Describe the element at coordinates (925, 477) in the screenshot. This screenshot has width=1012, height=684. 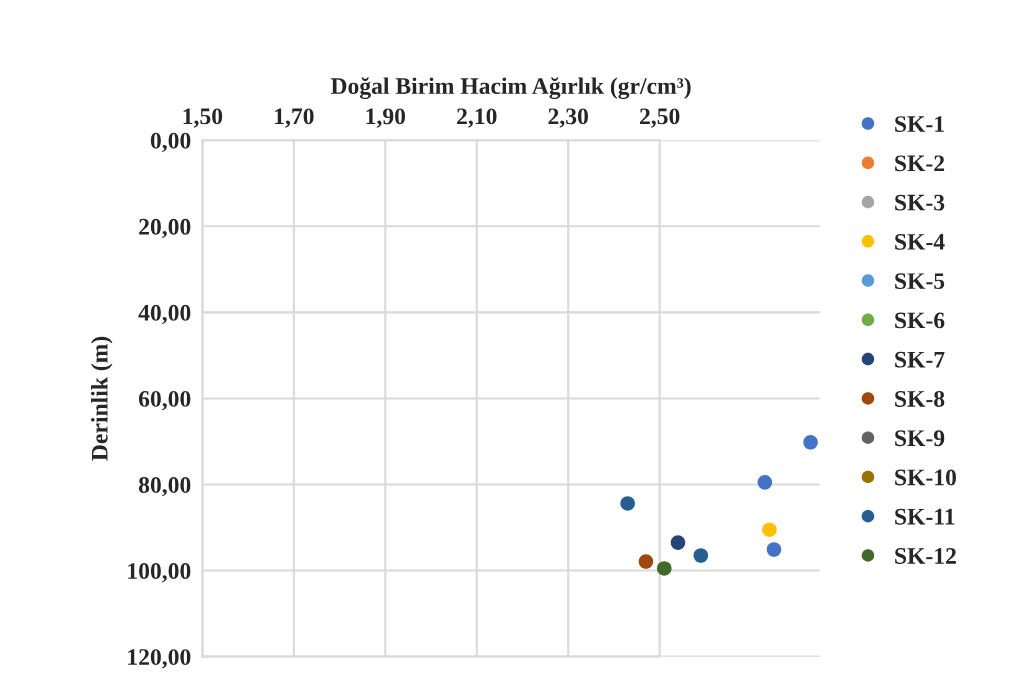
I see `legend-label: SK-10` at that location.